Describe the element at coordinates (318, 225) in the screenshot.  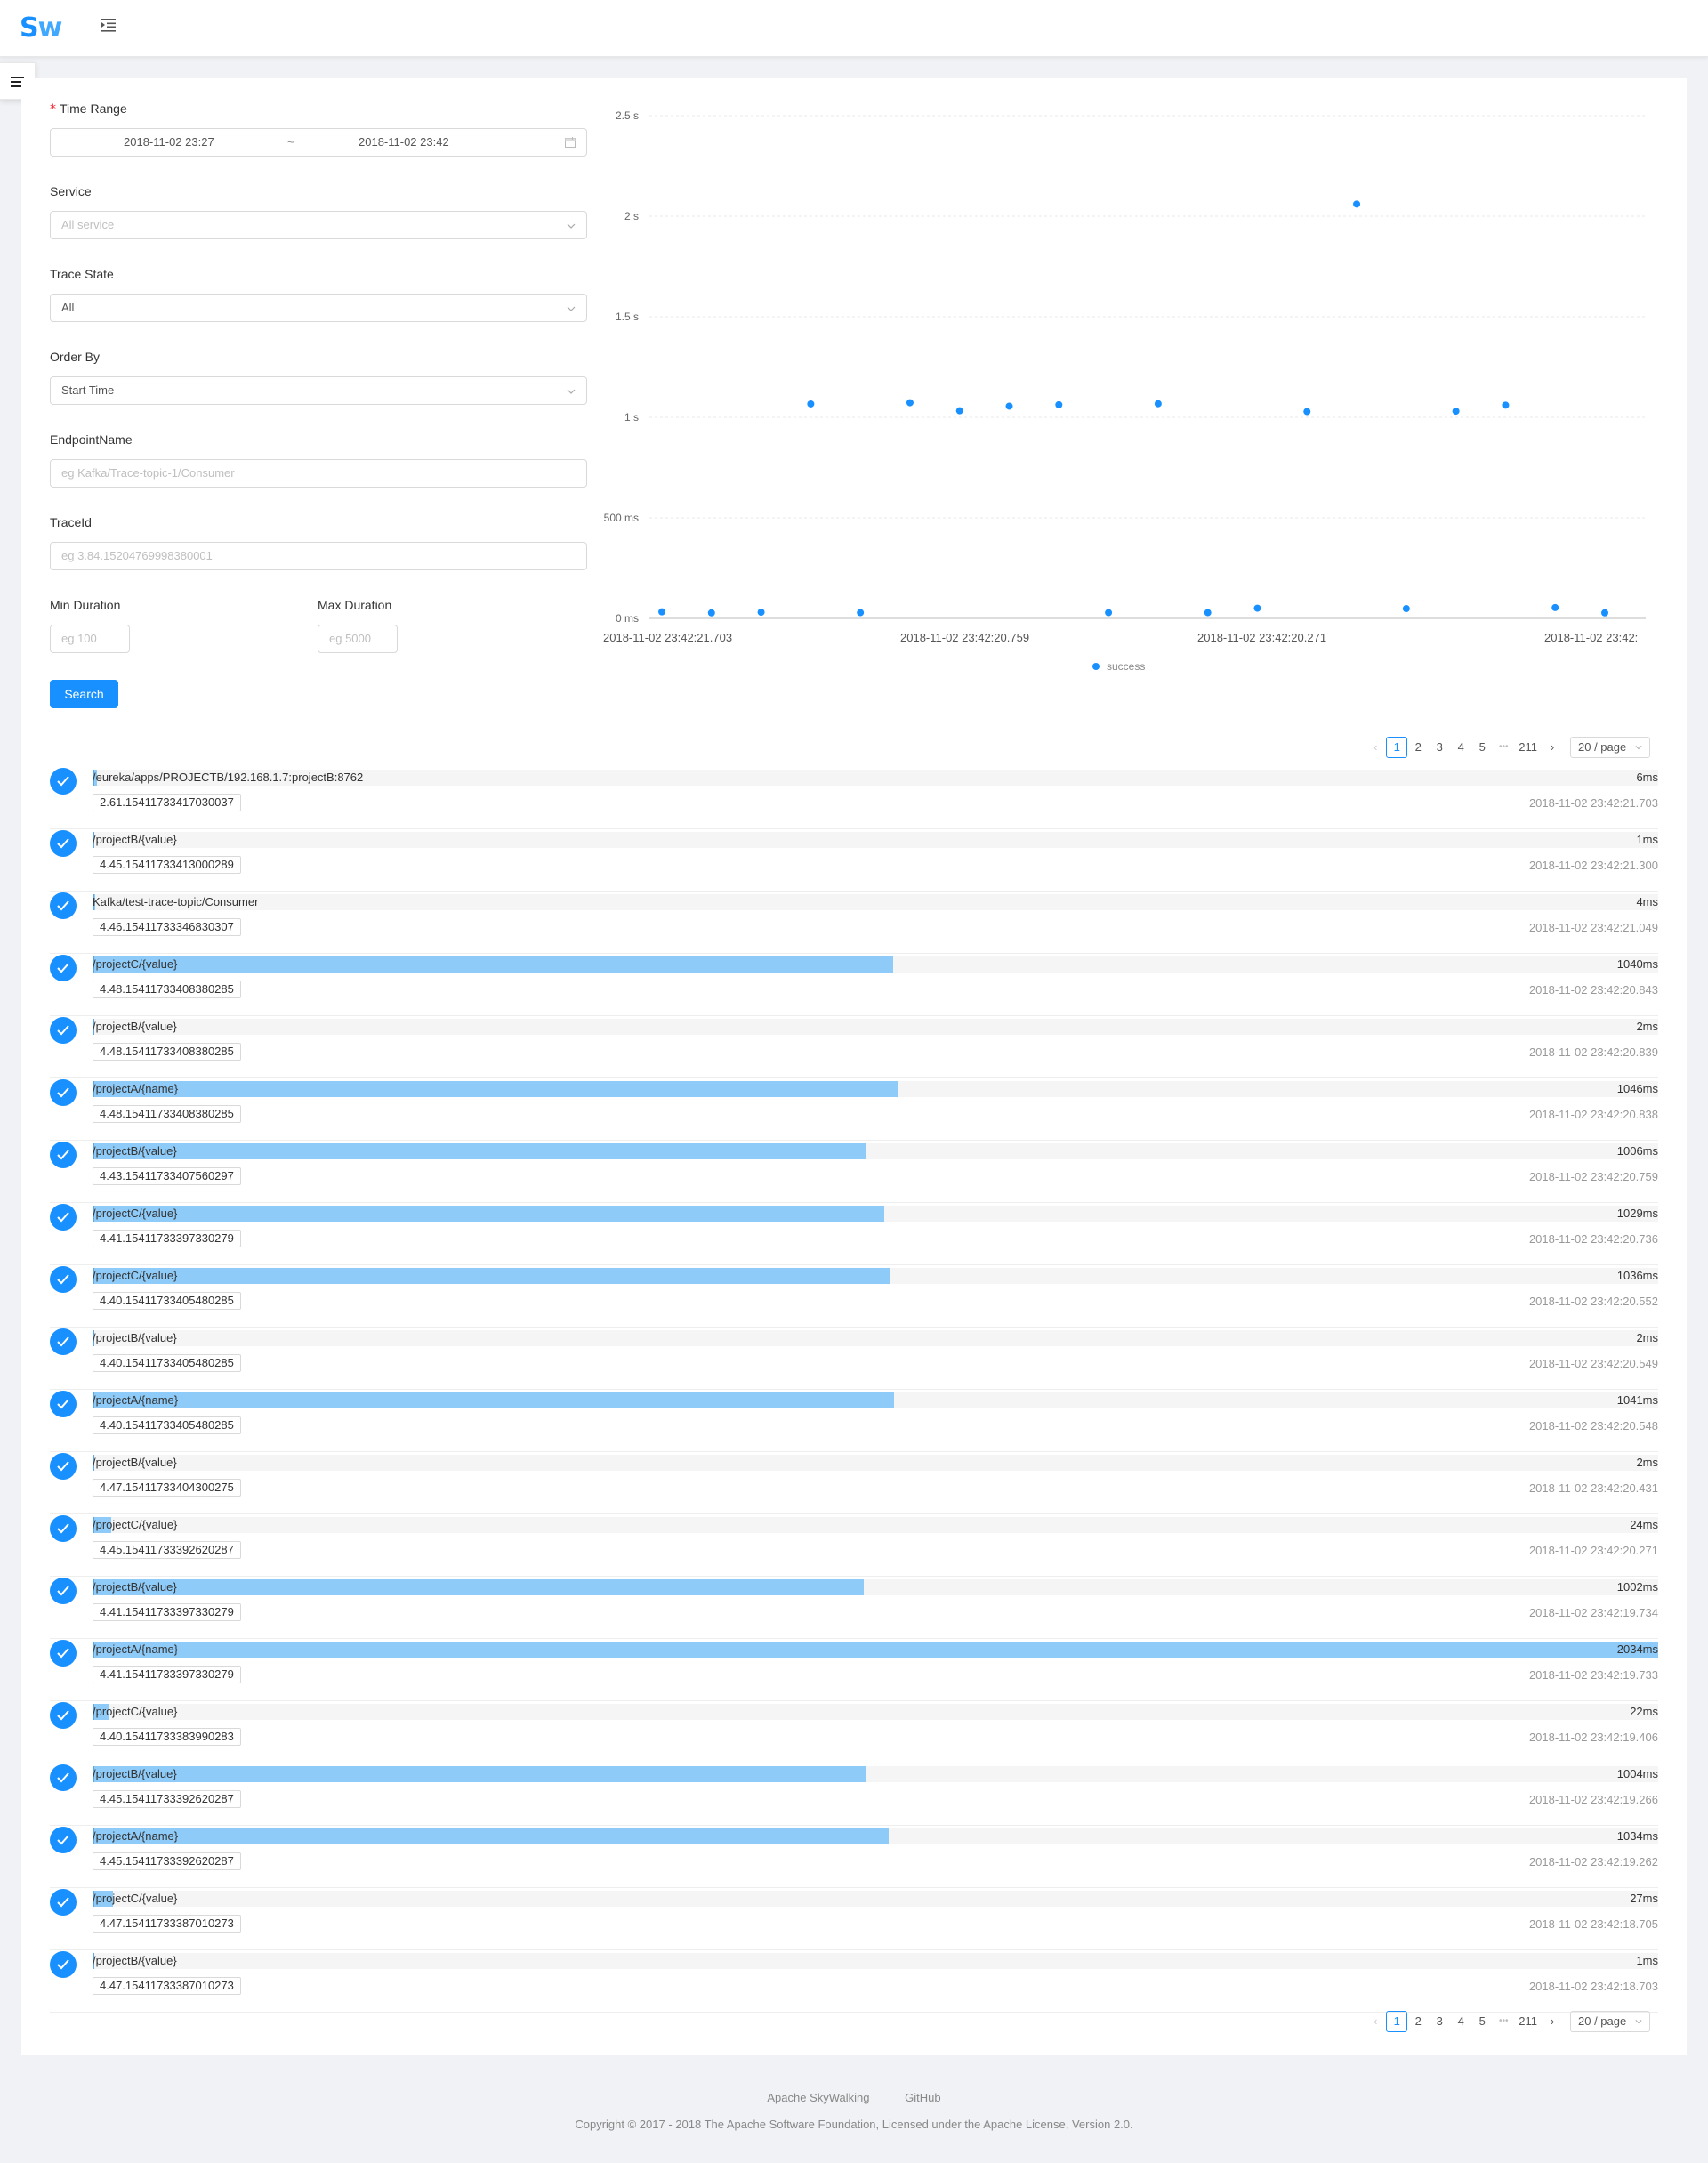
I see `service-select: All service` at that location.